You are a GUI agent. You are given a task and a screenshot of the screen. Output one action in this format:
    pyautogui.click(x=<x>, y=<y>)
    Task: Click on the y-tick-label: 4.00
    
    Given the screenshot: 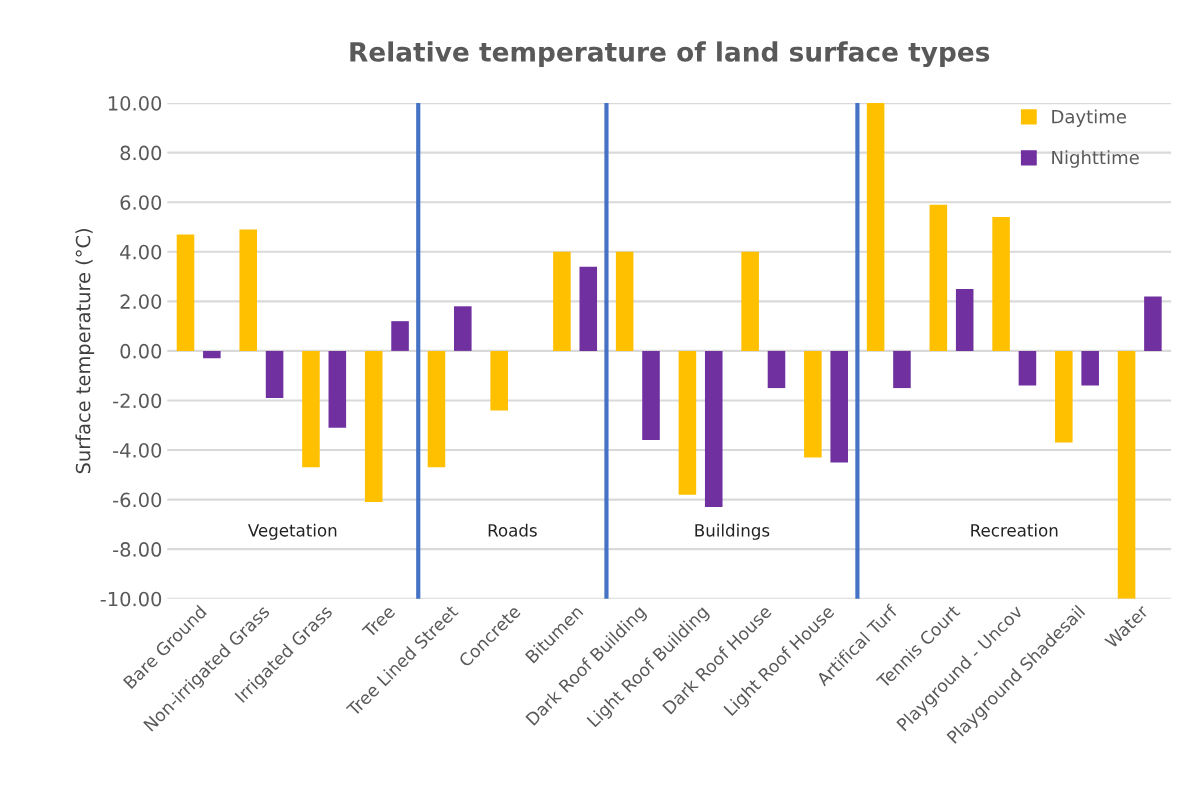 What is the action you would take?
    pyautogui.click(x=141, y=252)
    